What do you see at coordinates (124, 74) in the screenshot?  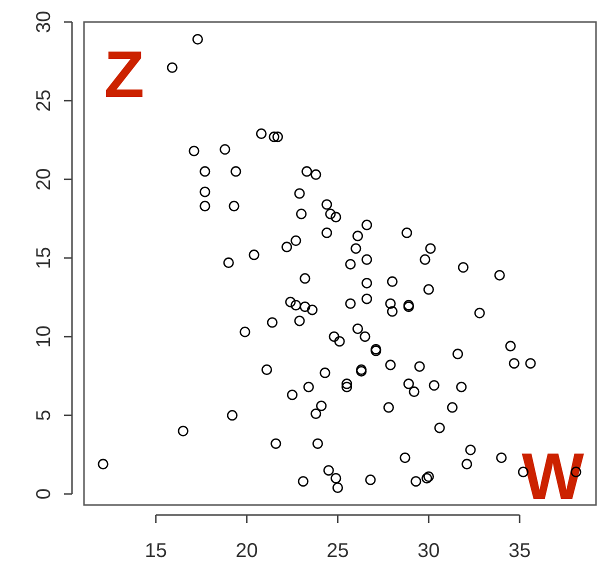 I see `annotation: Z` at bounding box center [124, 74].